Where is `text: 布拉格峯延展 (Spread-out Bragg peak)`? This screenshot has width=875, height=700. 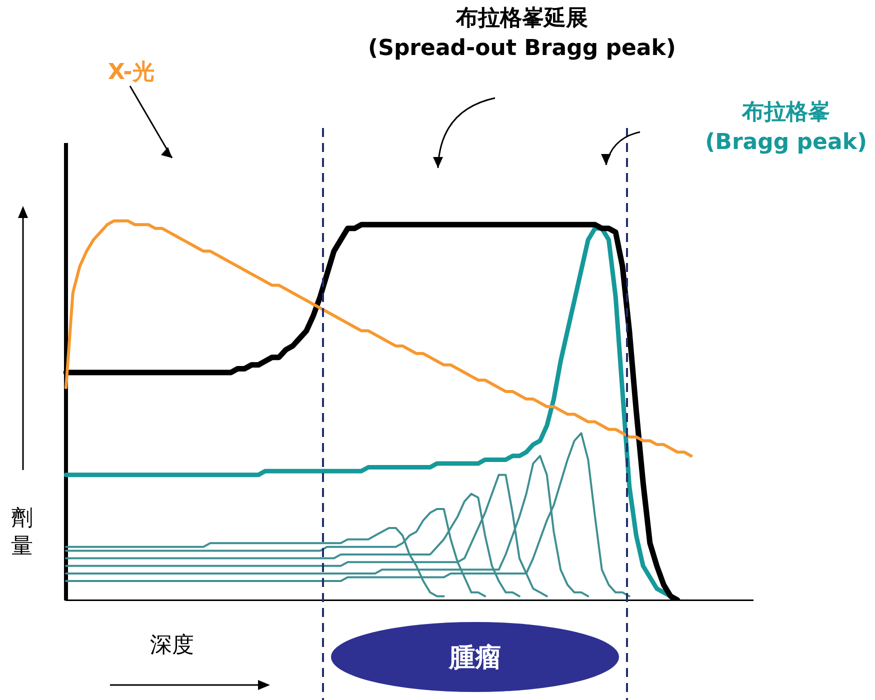 text: 布拉格峯延展 (Spread-out Bragg peak) is located at coordinates (522, 34).